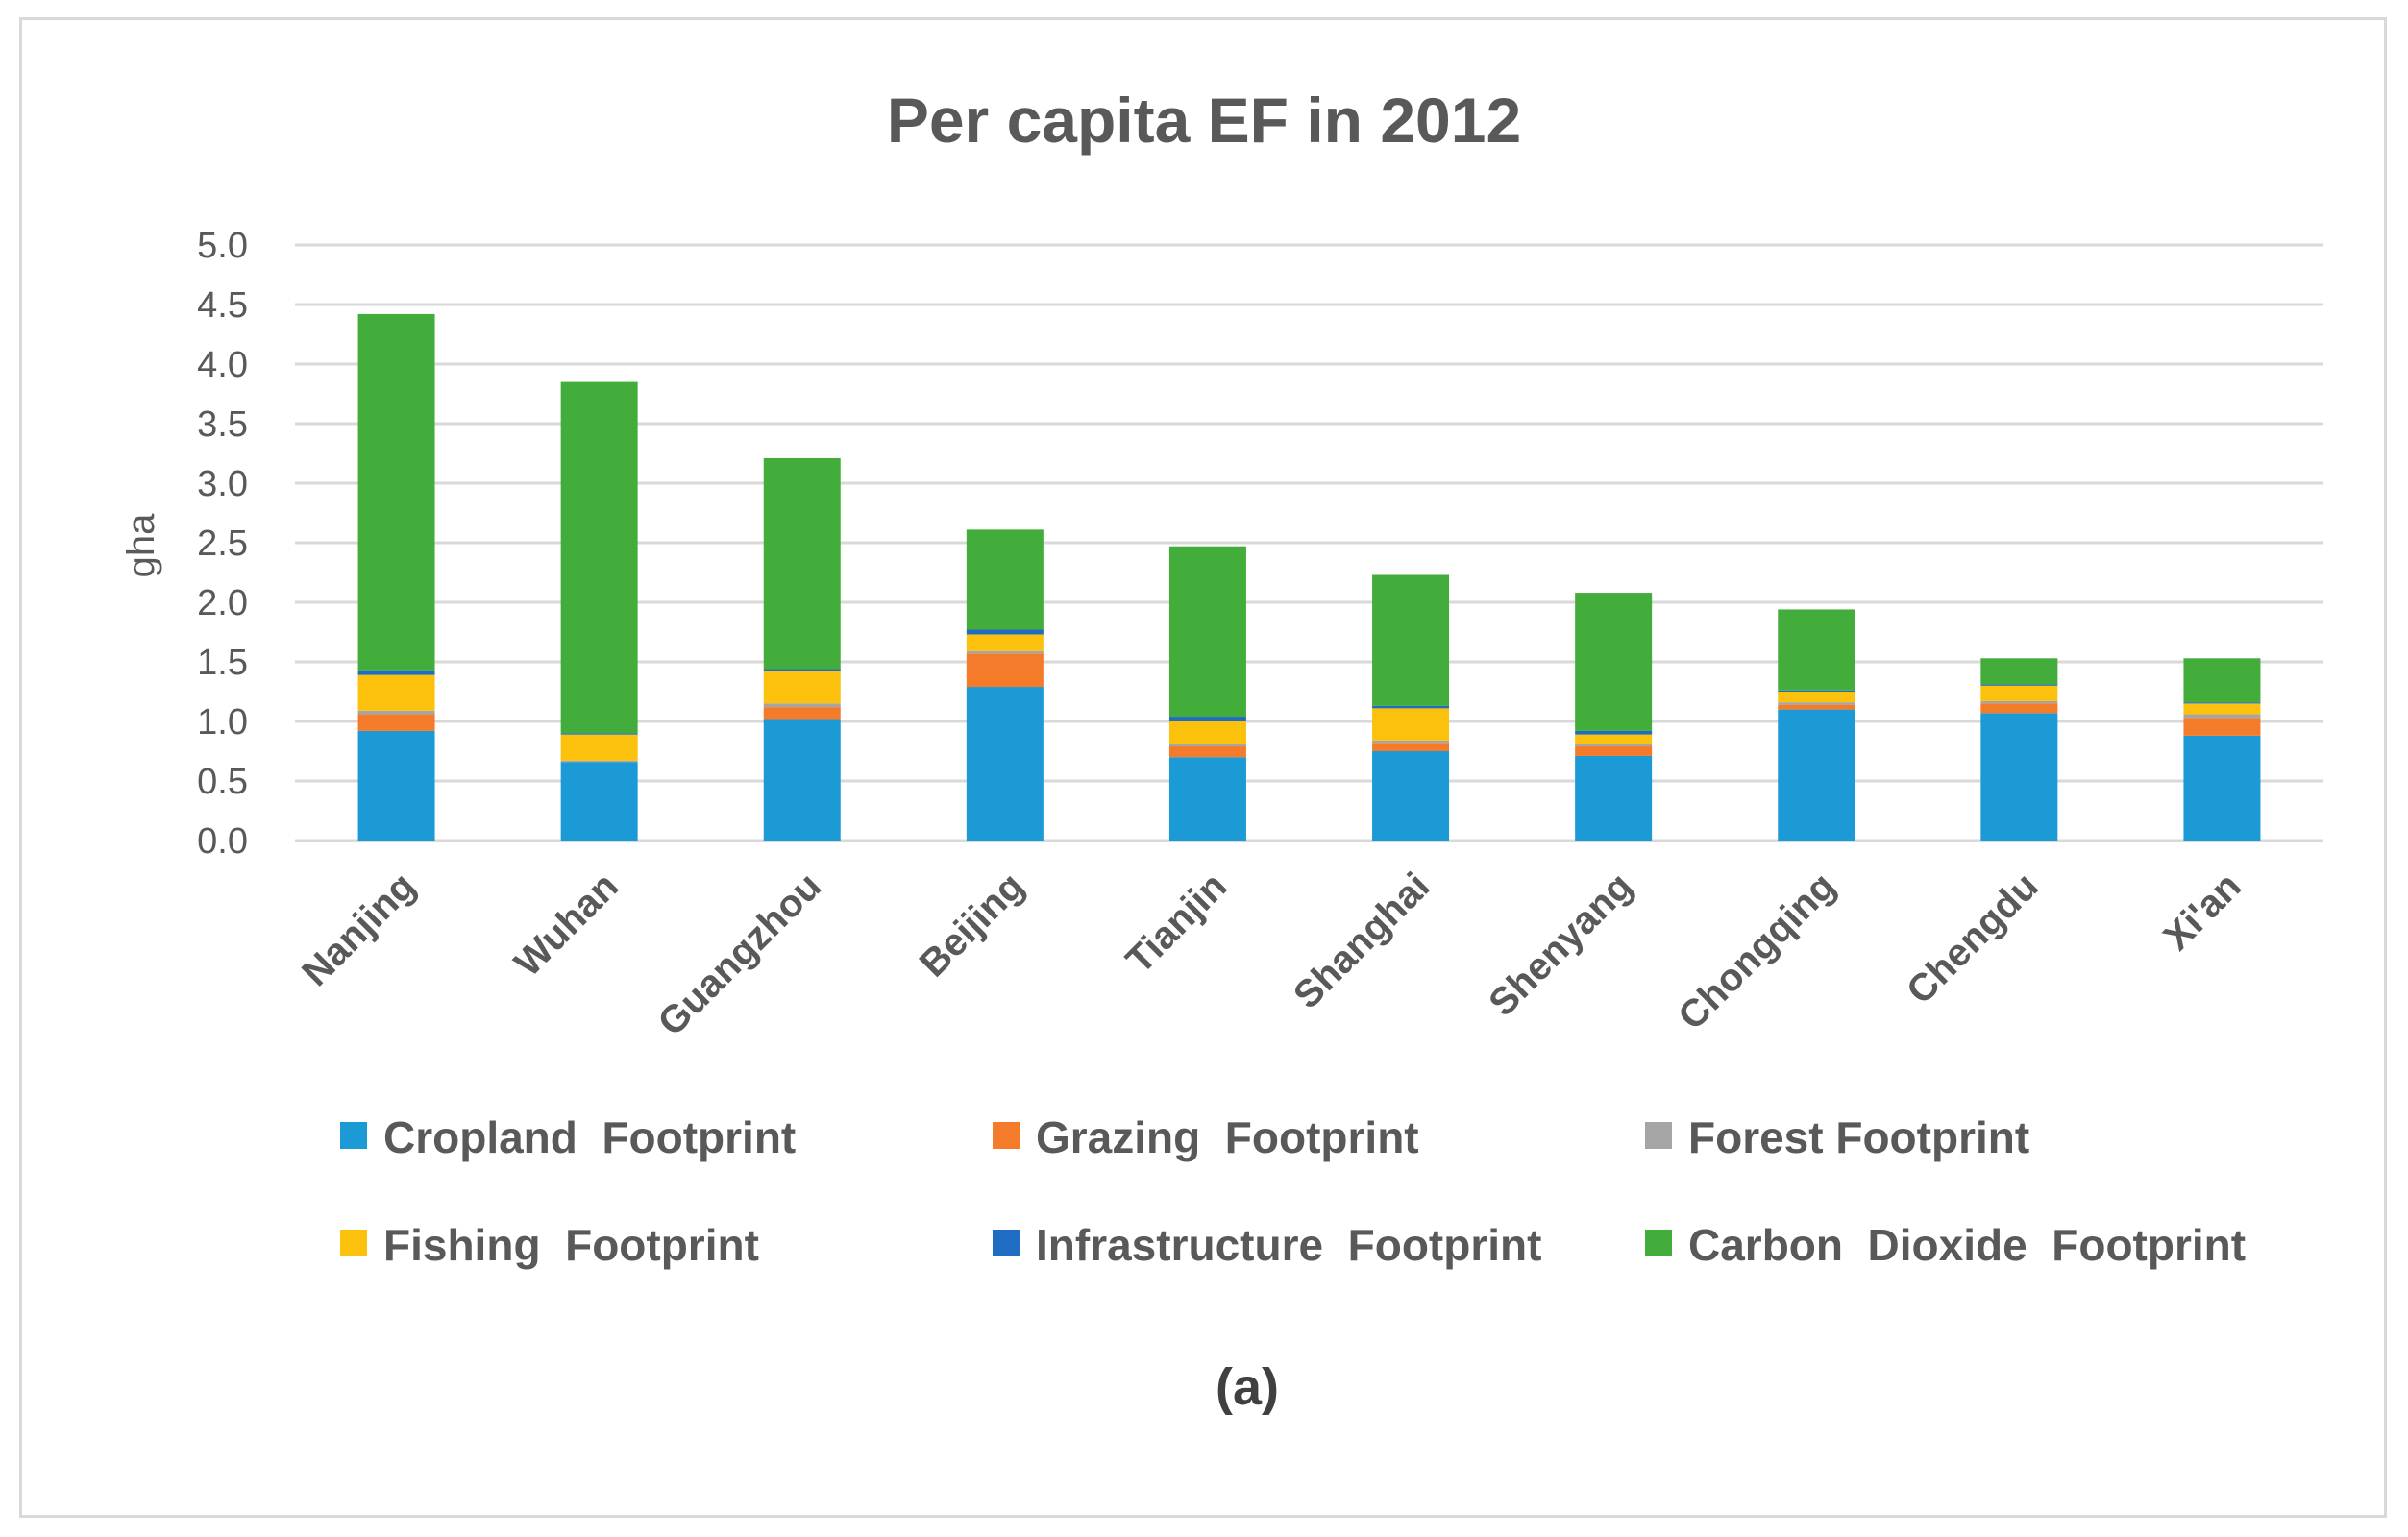 The image size is (2408, 1537). I want to click on y-tick-label: 2.5, so click(222, 544).